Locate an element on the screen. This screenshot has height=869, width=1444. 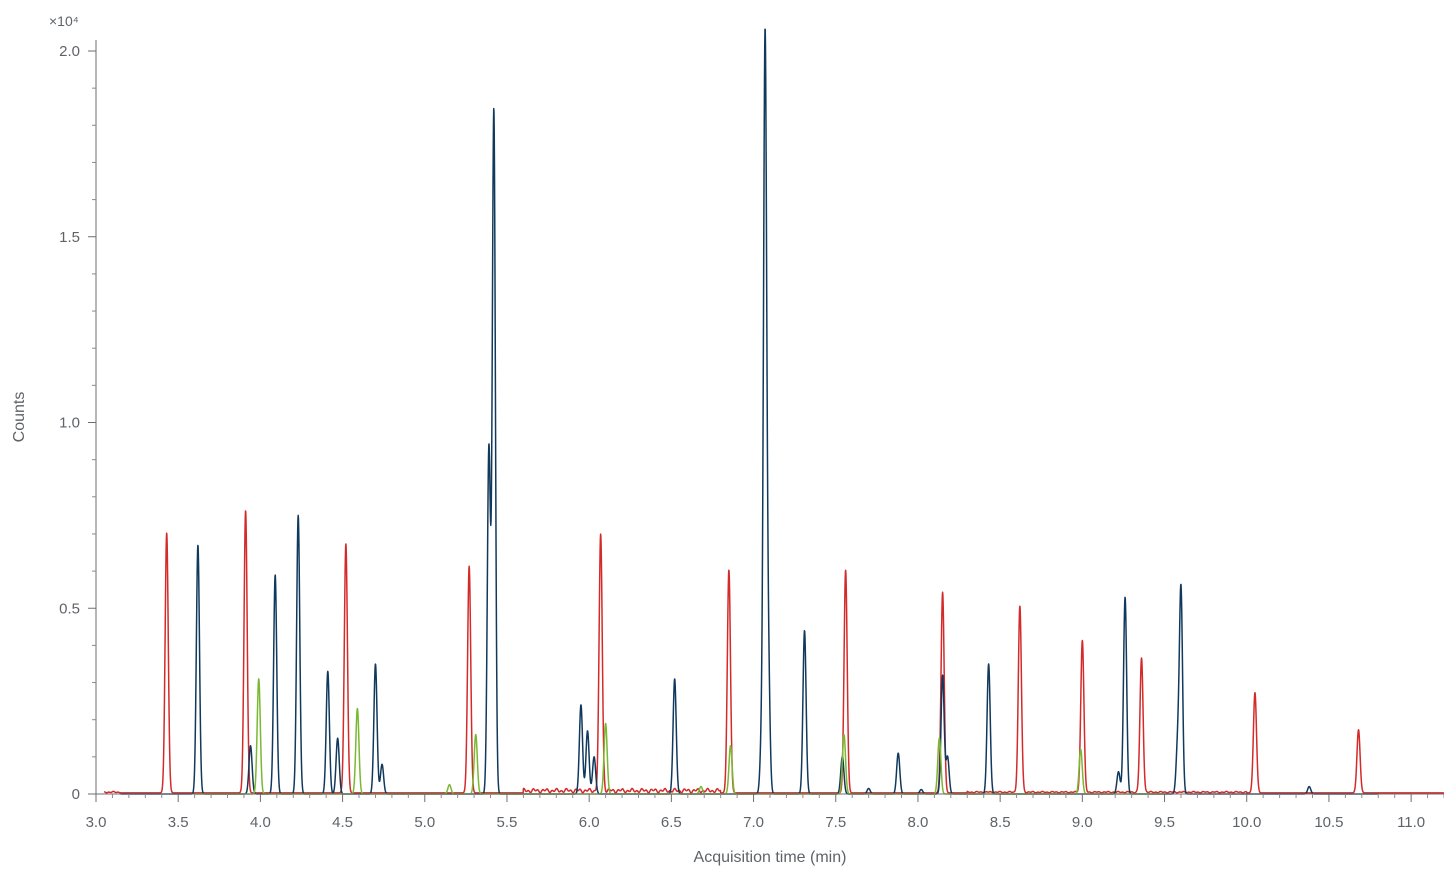
x-tick-label: 7.0 is located at coordinates (753, 822).